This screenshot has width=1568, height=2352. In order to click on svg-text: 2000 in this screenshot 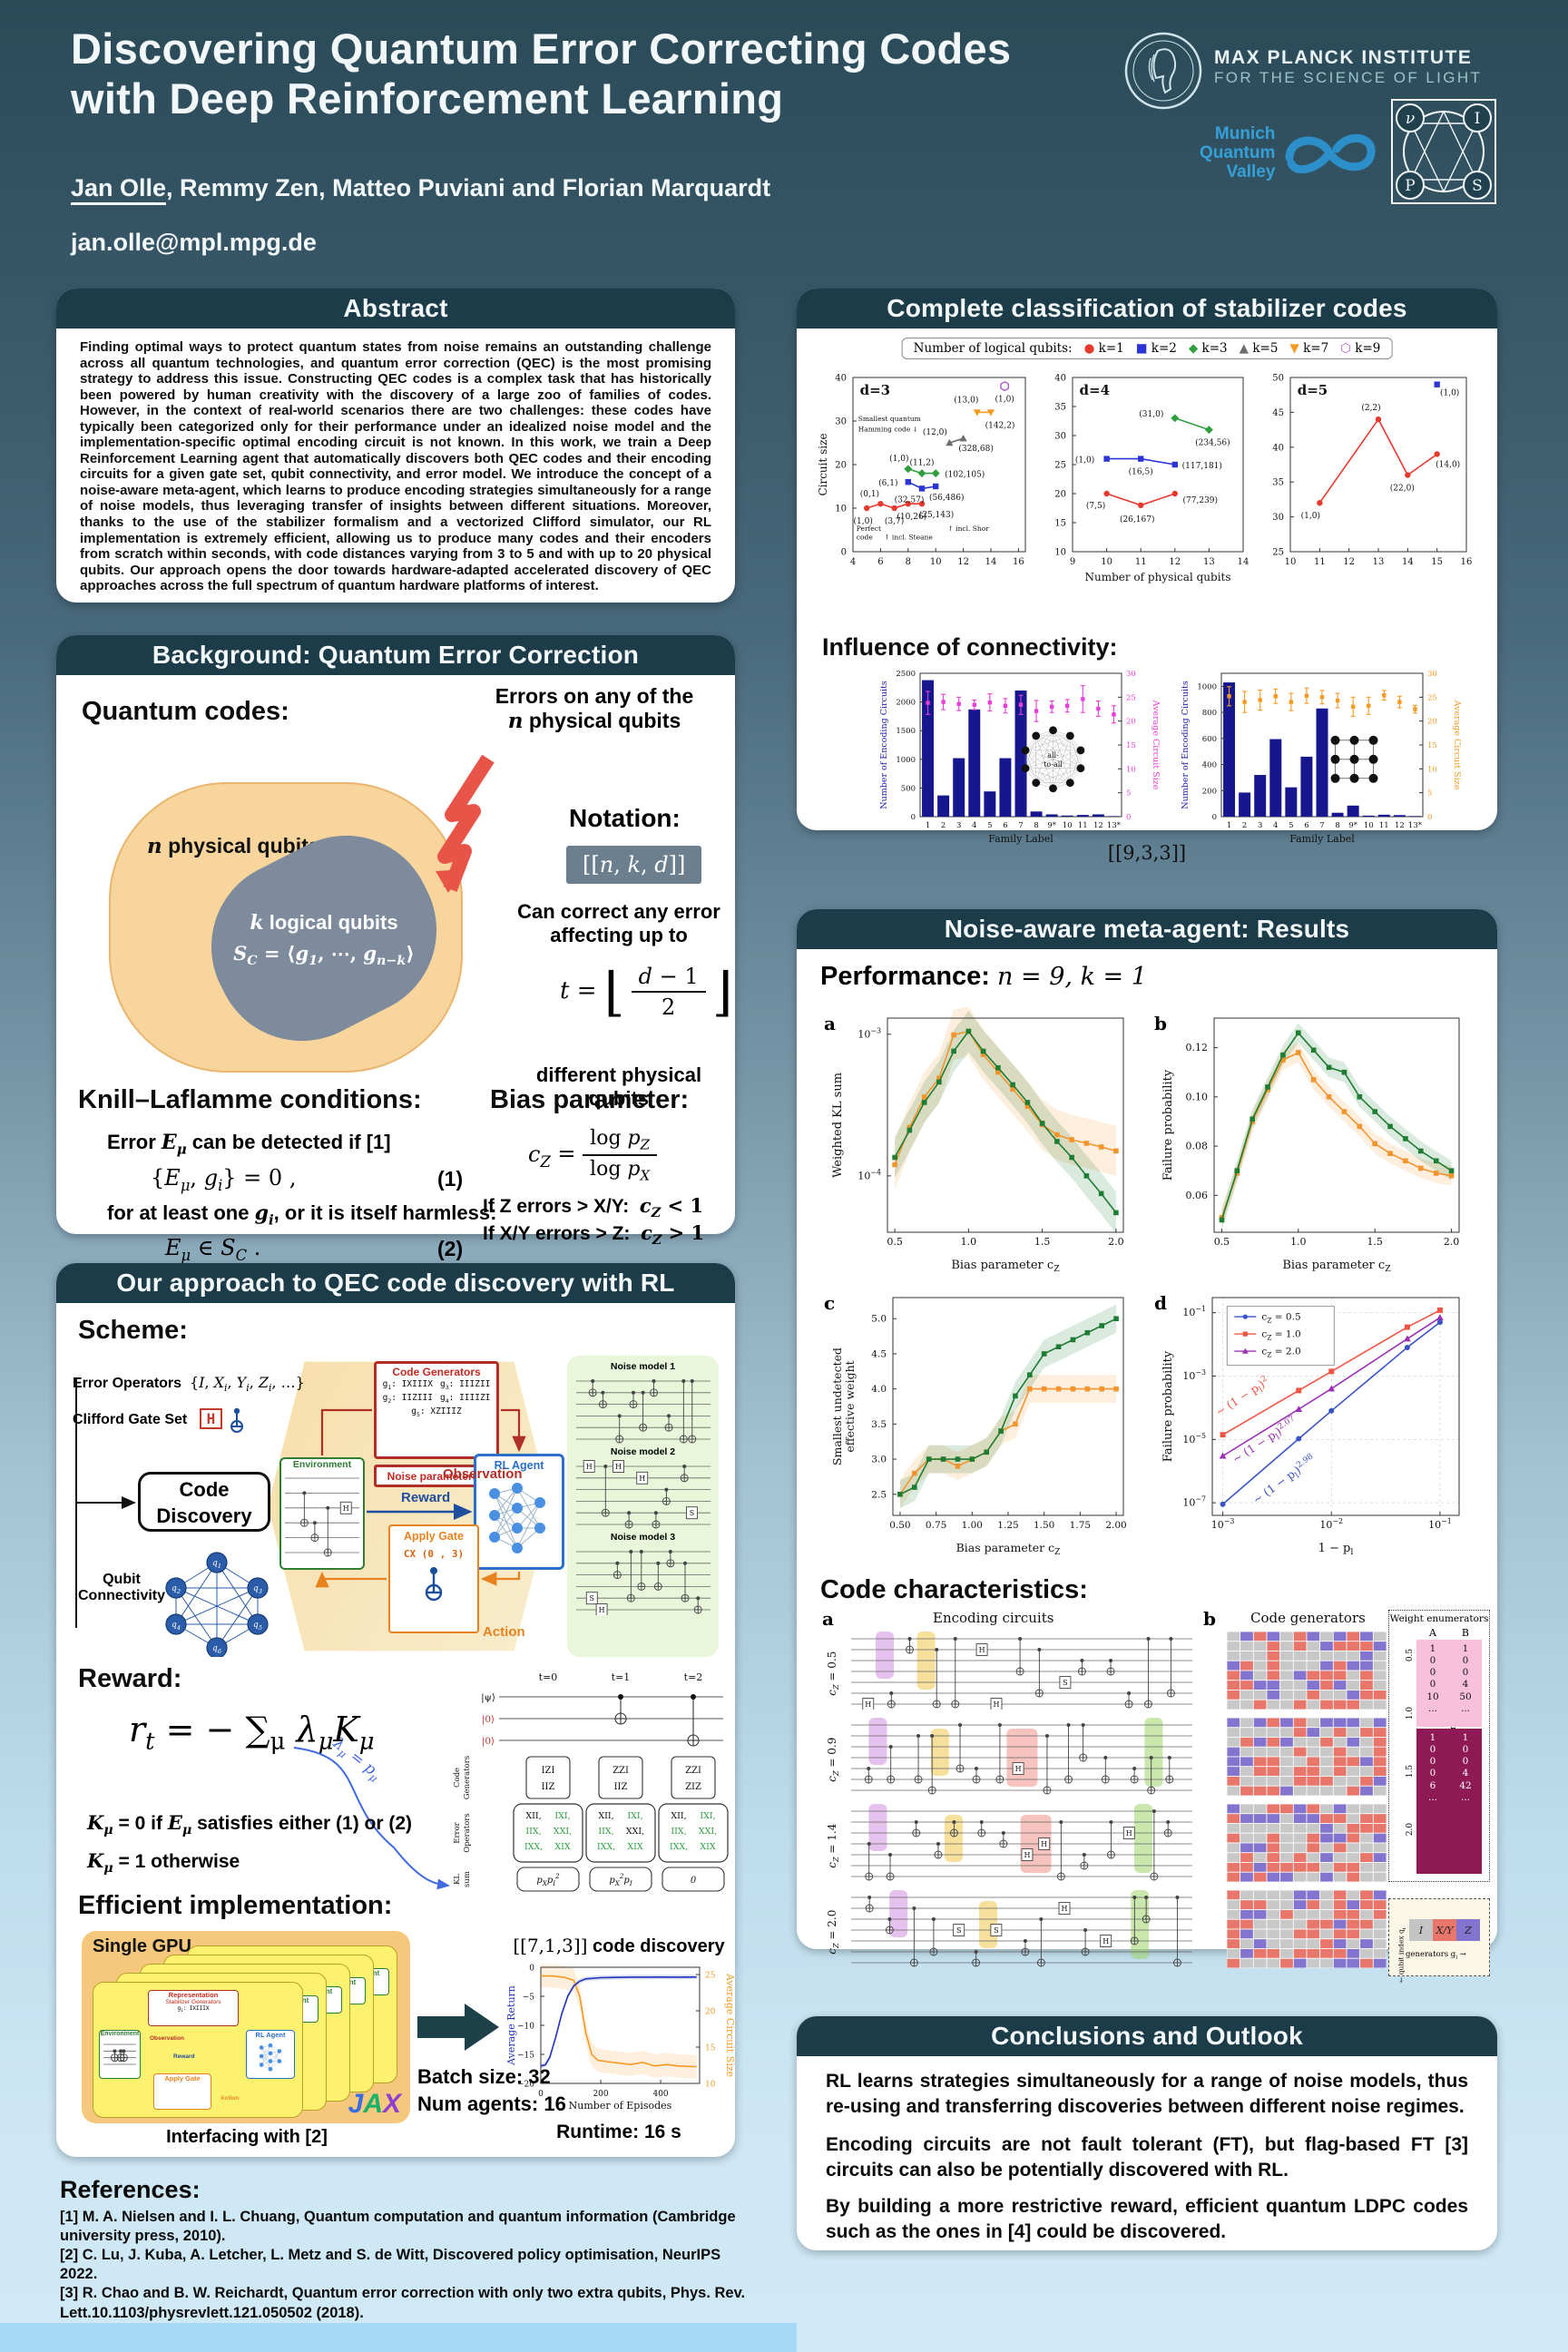, I will do `click(906, 703)`.